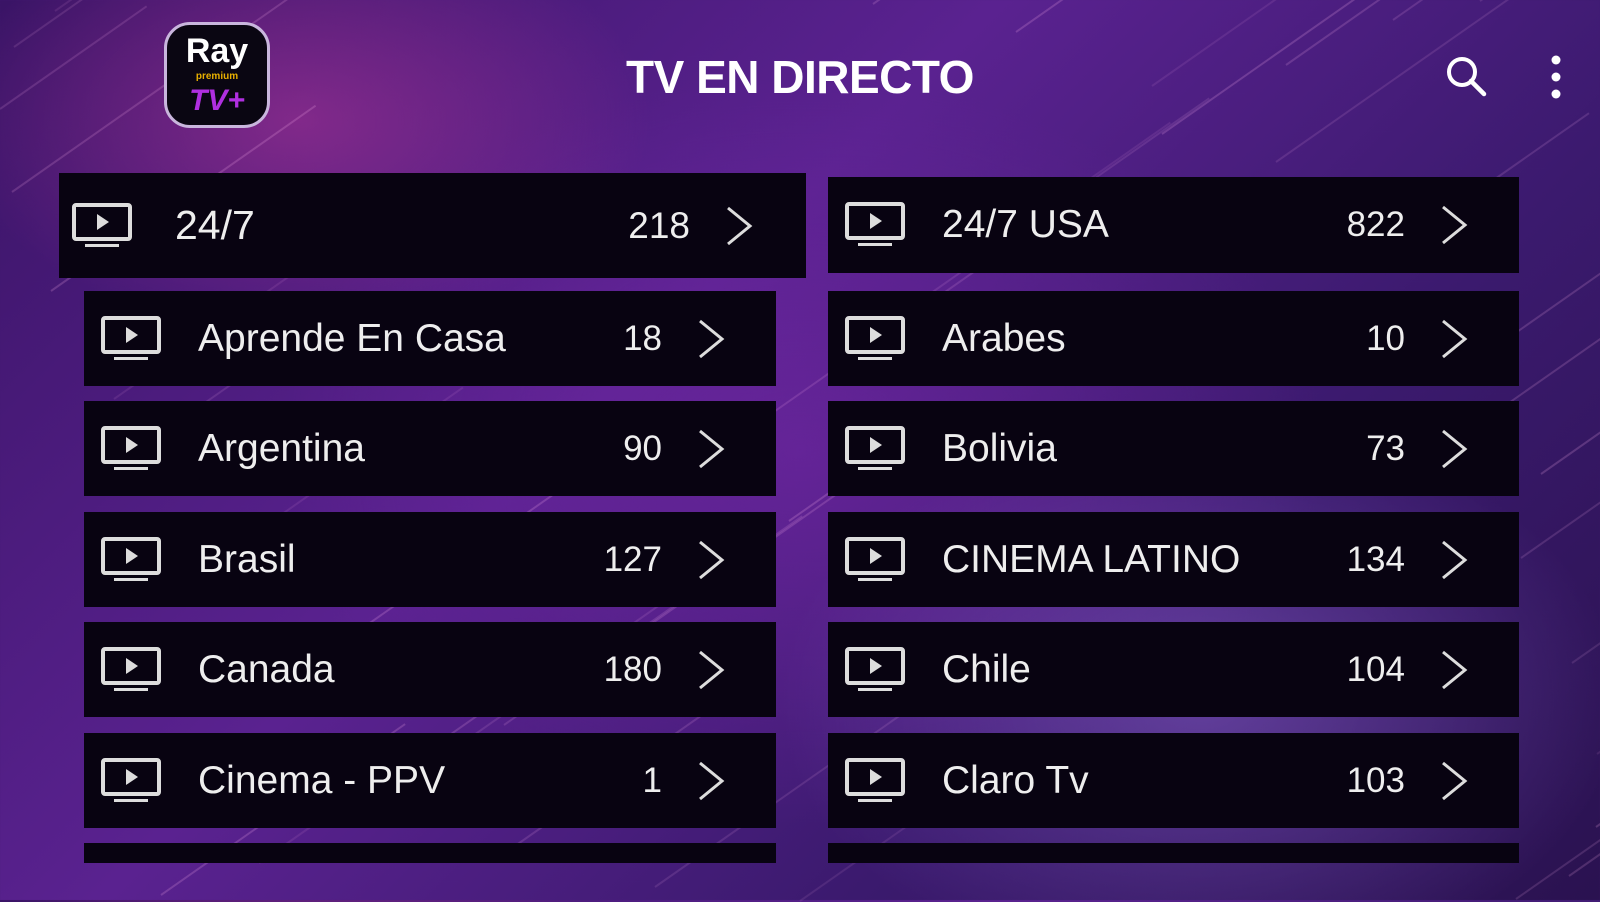  I want to click on search-icon, so click(1466, 76).